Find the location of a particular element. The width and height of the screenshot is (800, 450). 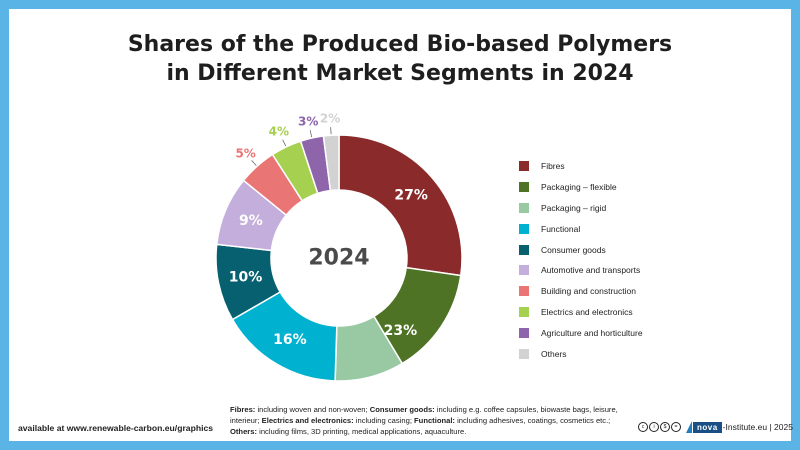

legend-label: Electrics and electronics is located at coordinates (587, 311).